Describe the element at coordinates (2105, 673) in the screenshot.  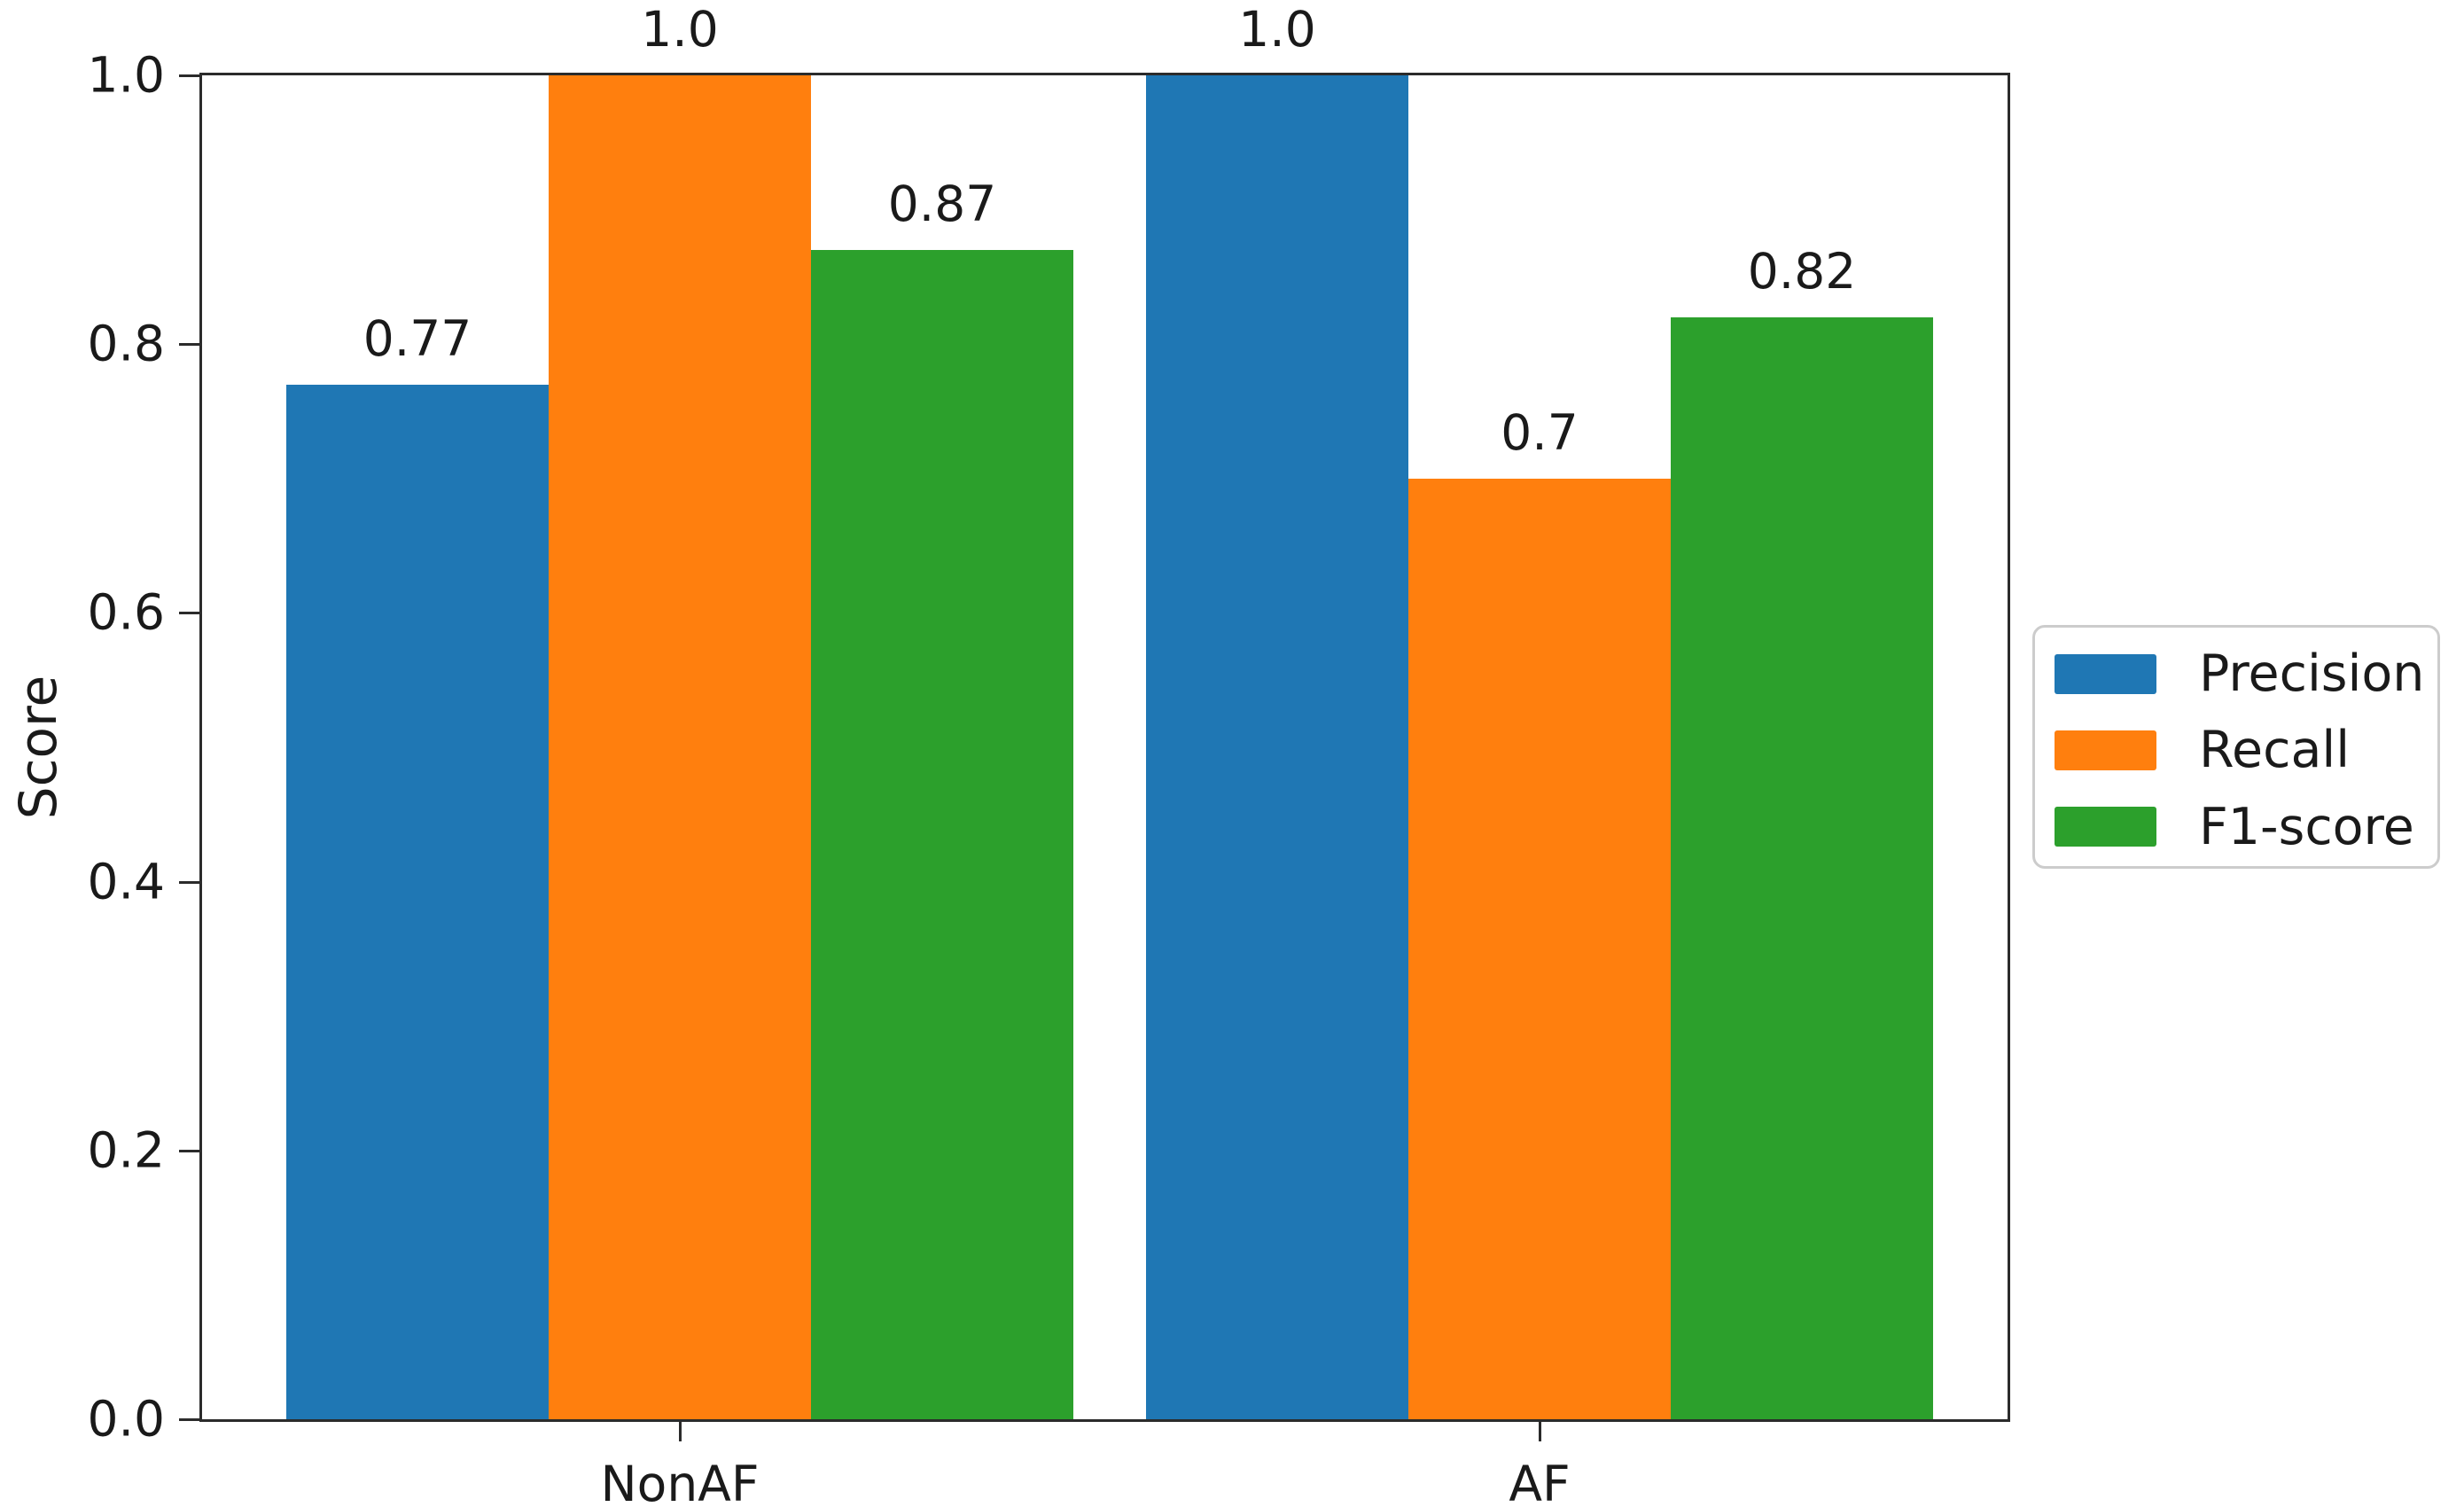
I see `legend-swatch-precision` at that location.